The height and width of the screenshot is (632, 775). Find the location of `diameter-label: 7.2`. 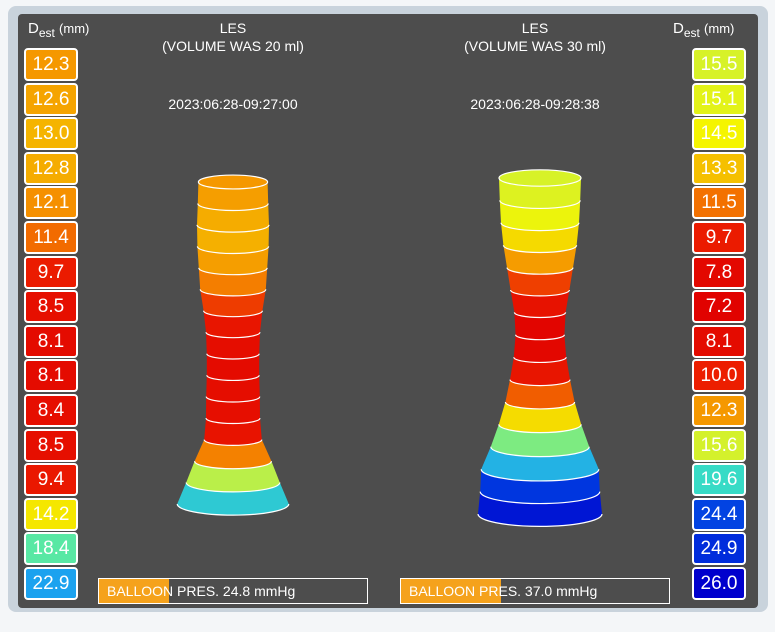

diameter-label: 7.2 is located at coordinates (719, 307).